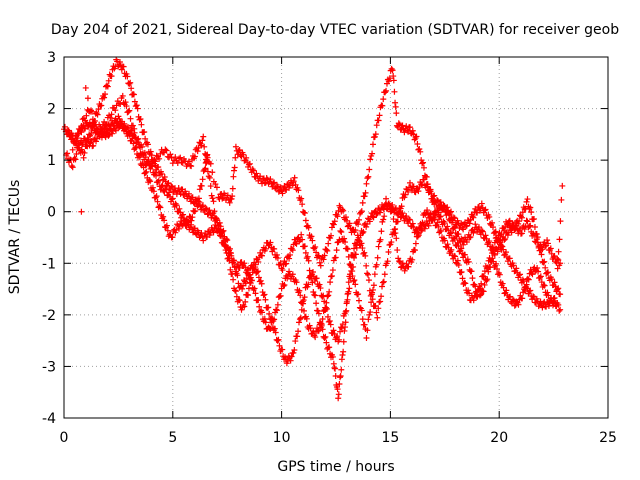 The image size is (640, 480). What do you see at coordinates (51, 213) in the screenshot?
I see `y-tick-label: 0` at bounding box center [51, 213].